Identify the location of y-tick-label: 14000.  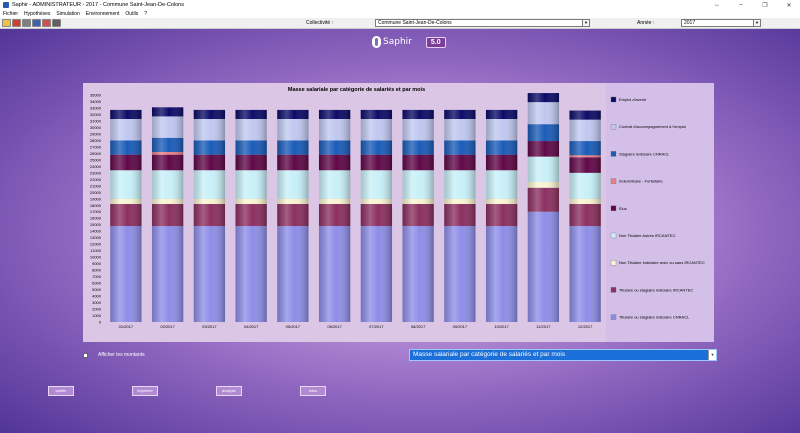
(96, 231).